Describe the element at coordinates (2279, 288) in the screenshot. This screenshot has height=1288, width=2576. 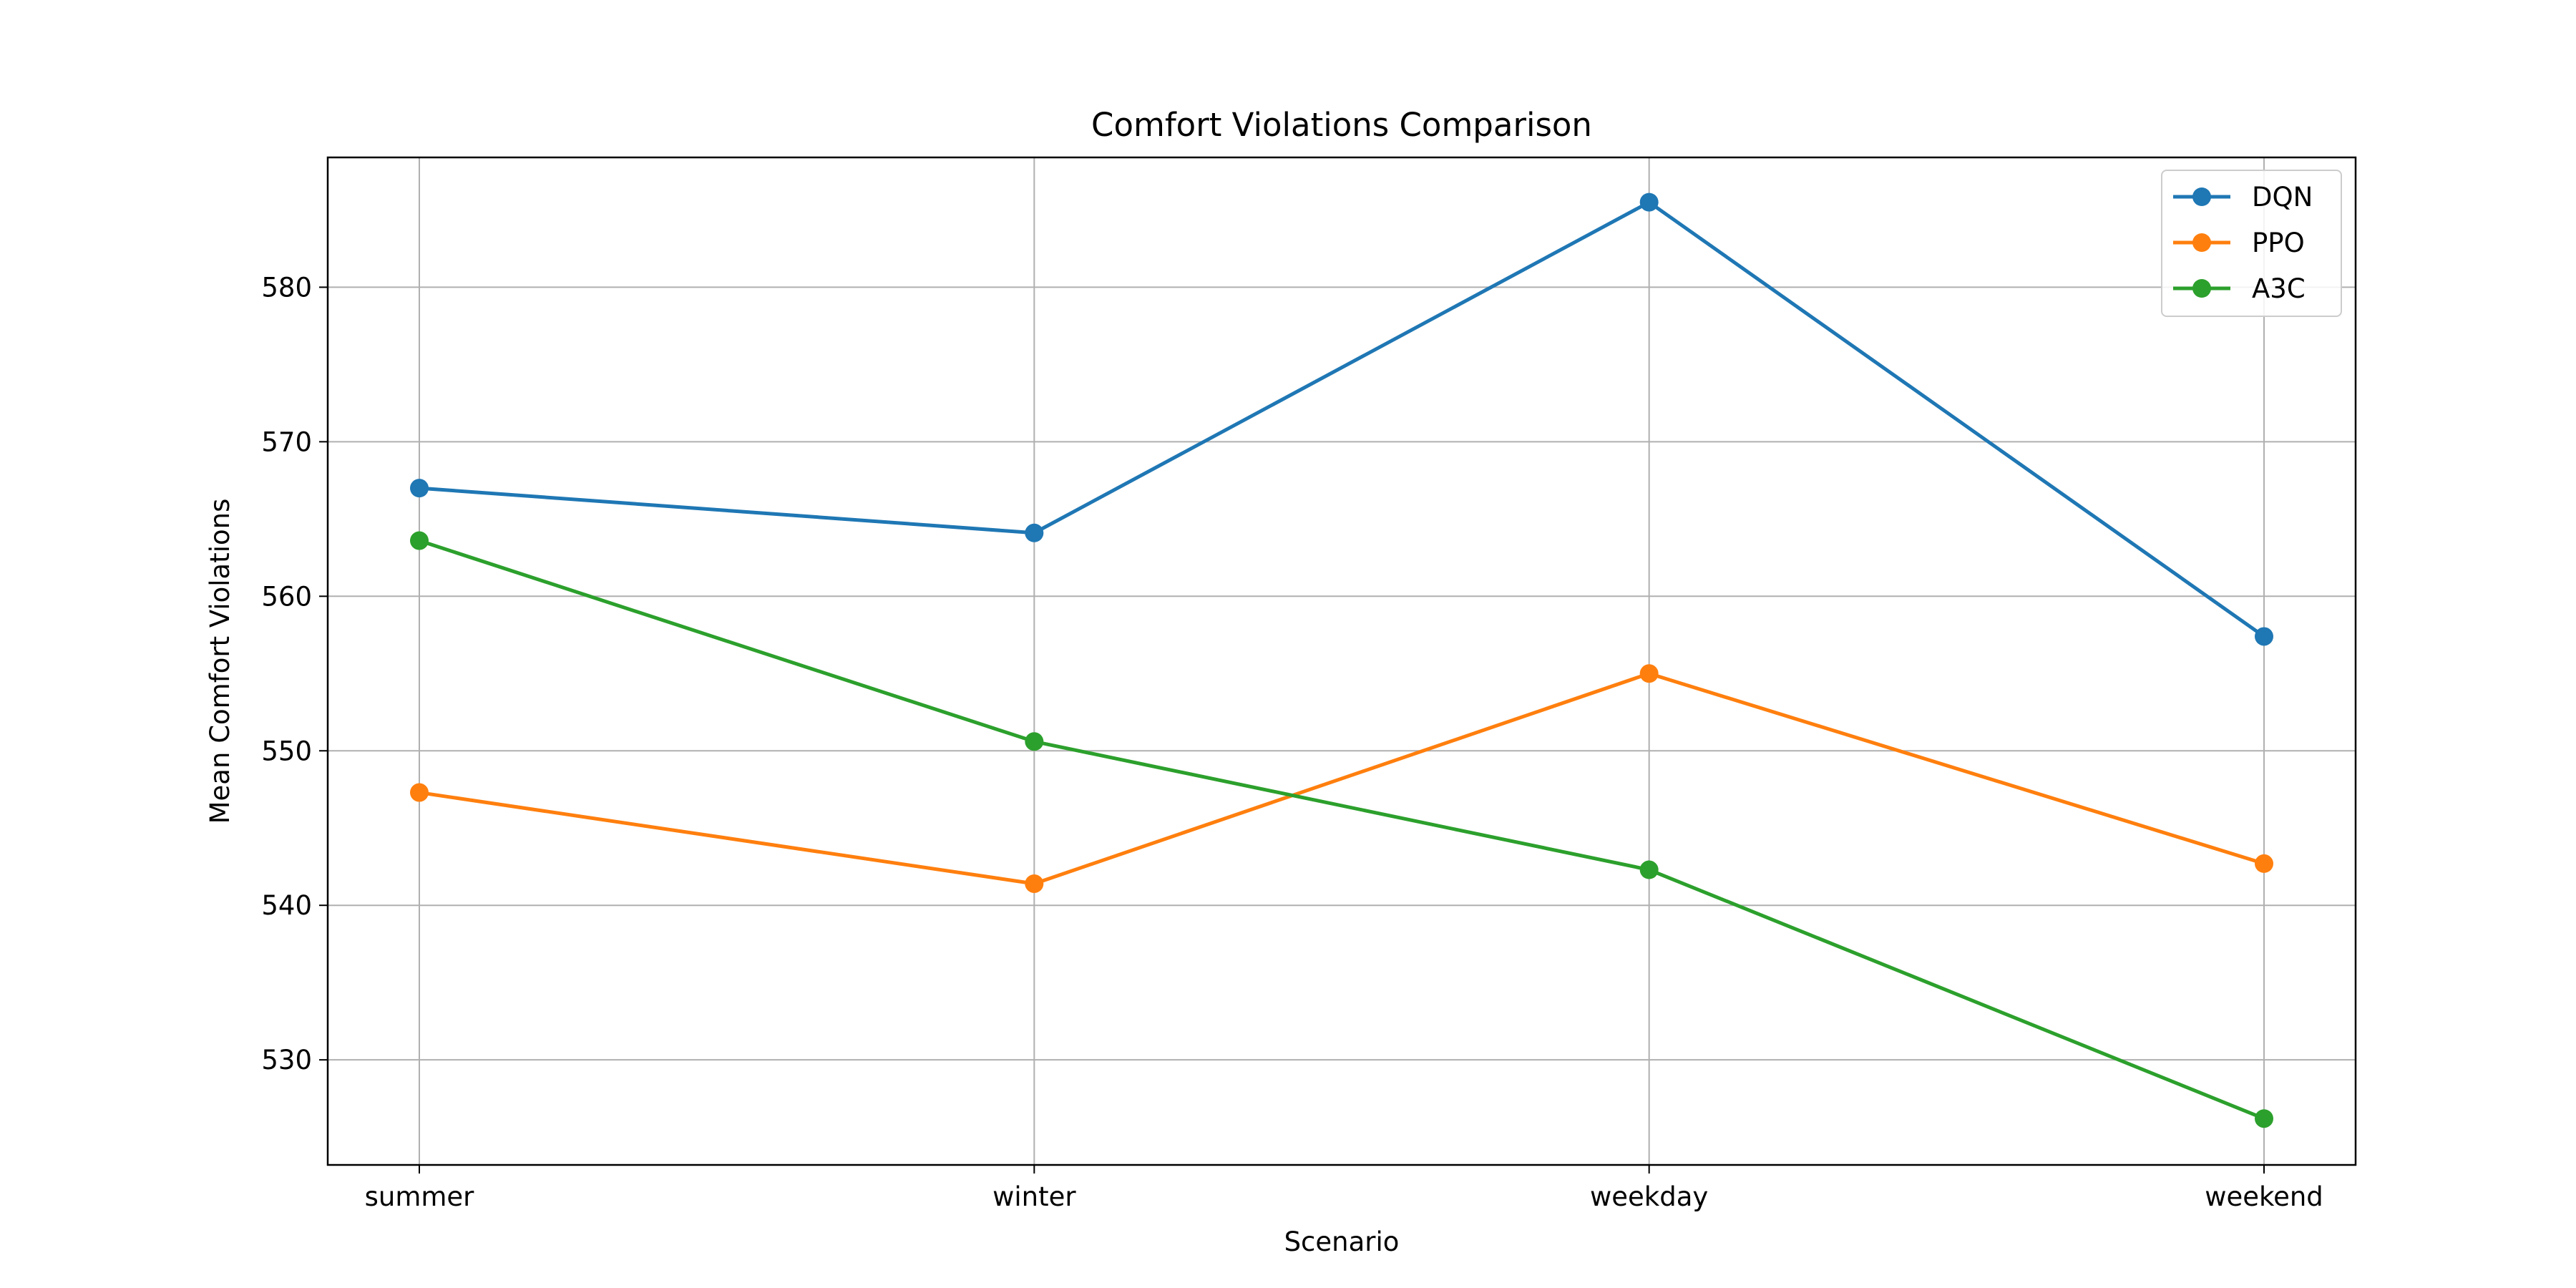
I see `legend-label-a3c: A3C` at that location.